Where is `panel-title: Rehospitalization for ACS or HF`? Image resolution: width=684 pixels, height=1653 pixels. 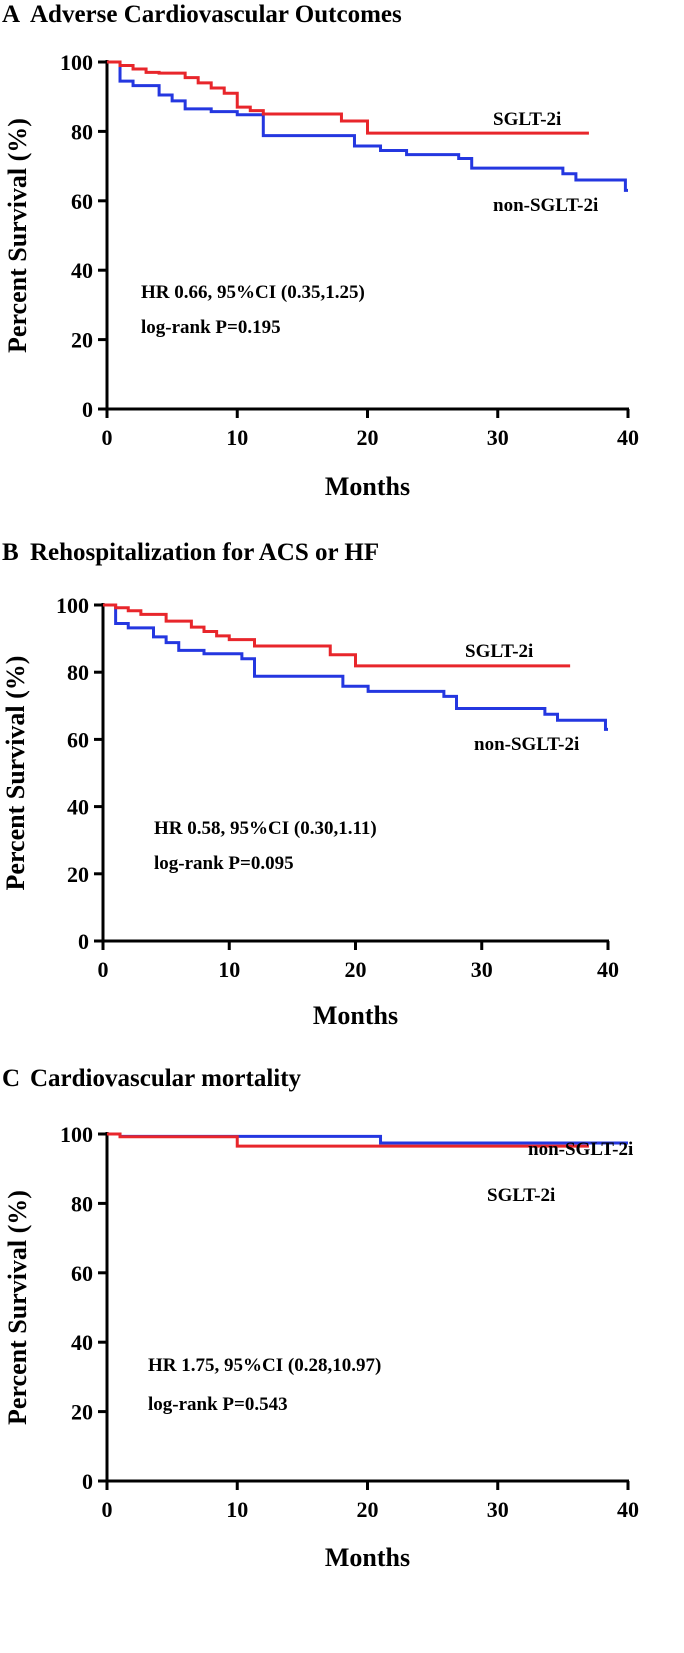
panel-title: Rehospitalization for ACS or HF is located at coordinates (204, 552).